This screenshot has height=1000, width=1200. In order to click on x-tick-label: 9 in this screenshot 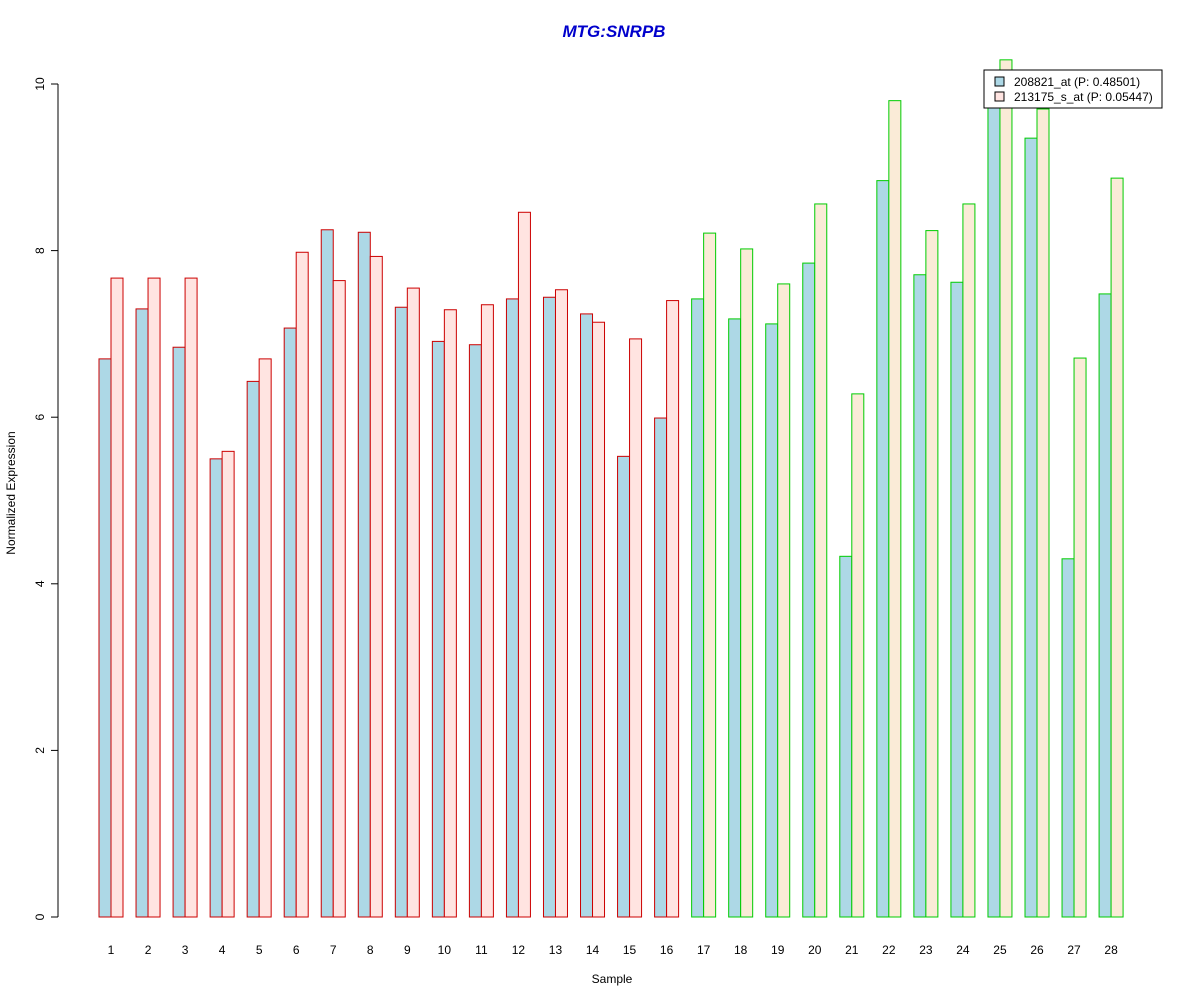, I will do `click(407, 950)`.